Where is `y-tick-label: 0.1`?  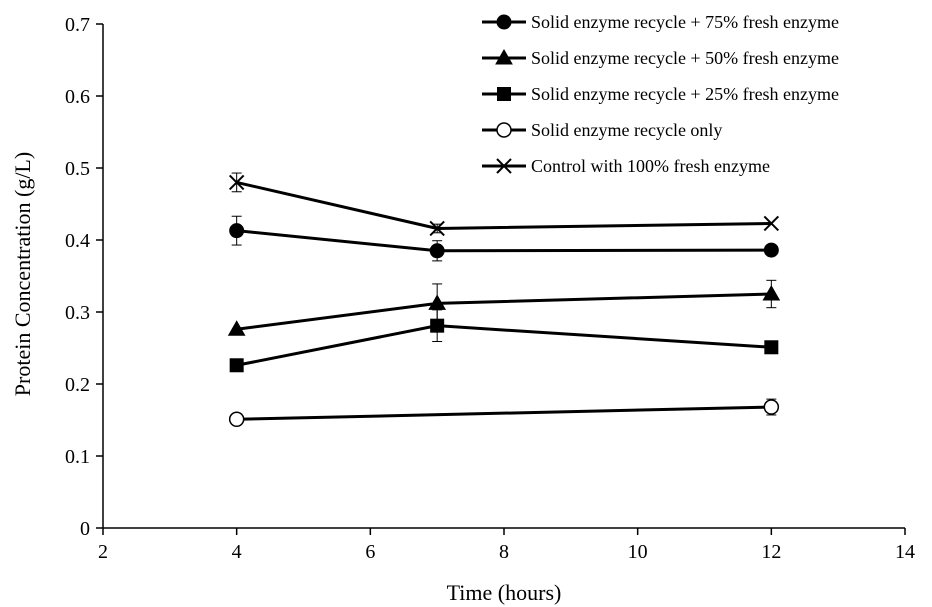
y-tick-label: 0.1 is located at coordinates (77, 457).